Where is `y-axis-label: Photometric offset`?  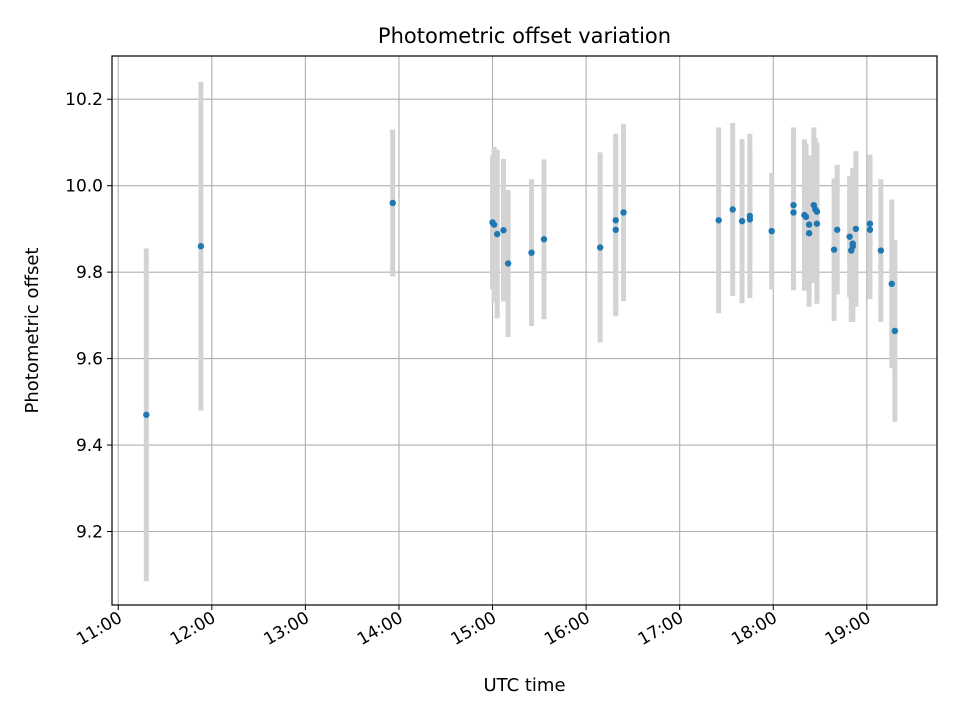 y-axis-label: Photometric offset is located at coordinates (32, 331).